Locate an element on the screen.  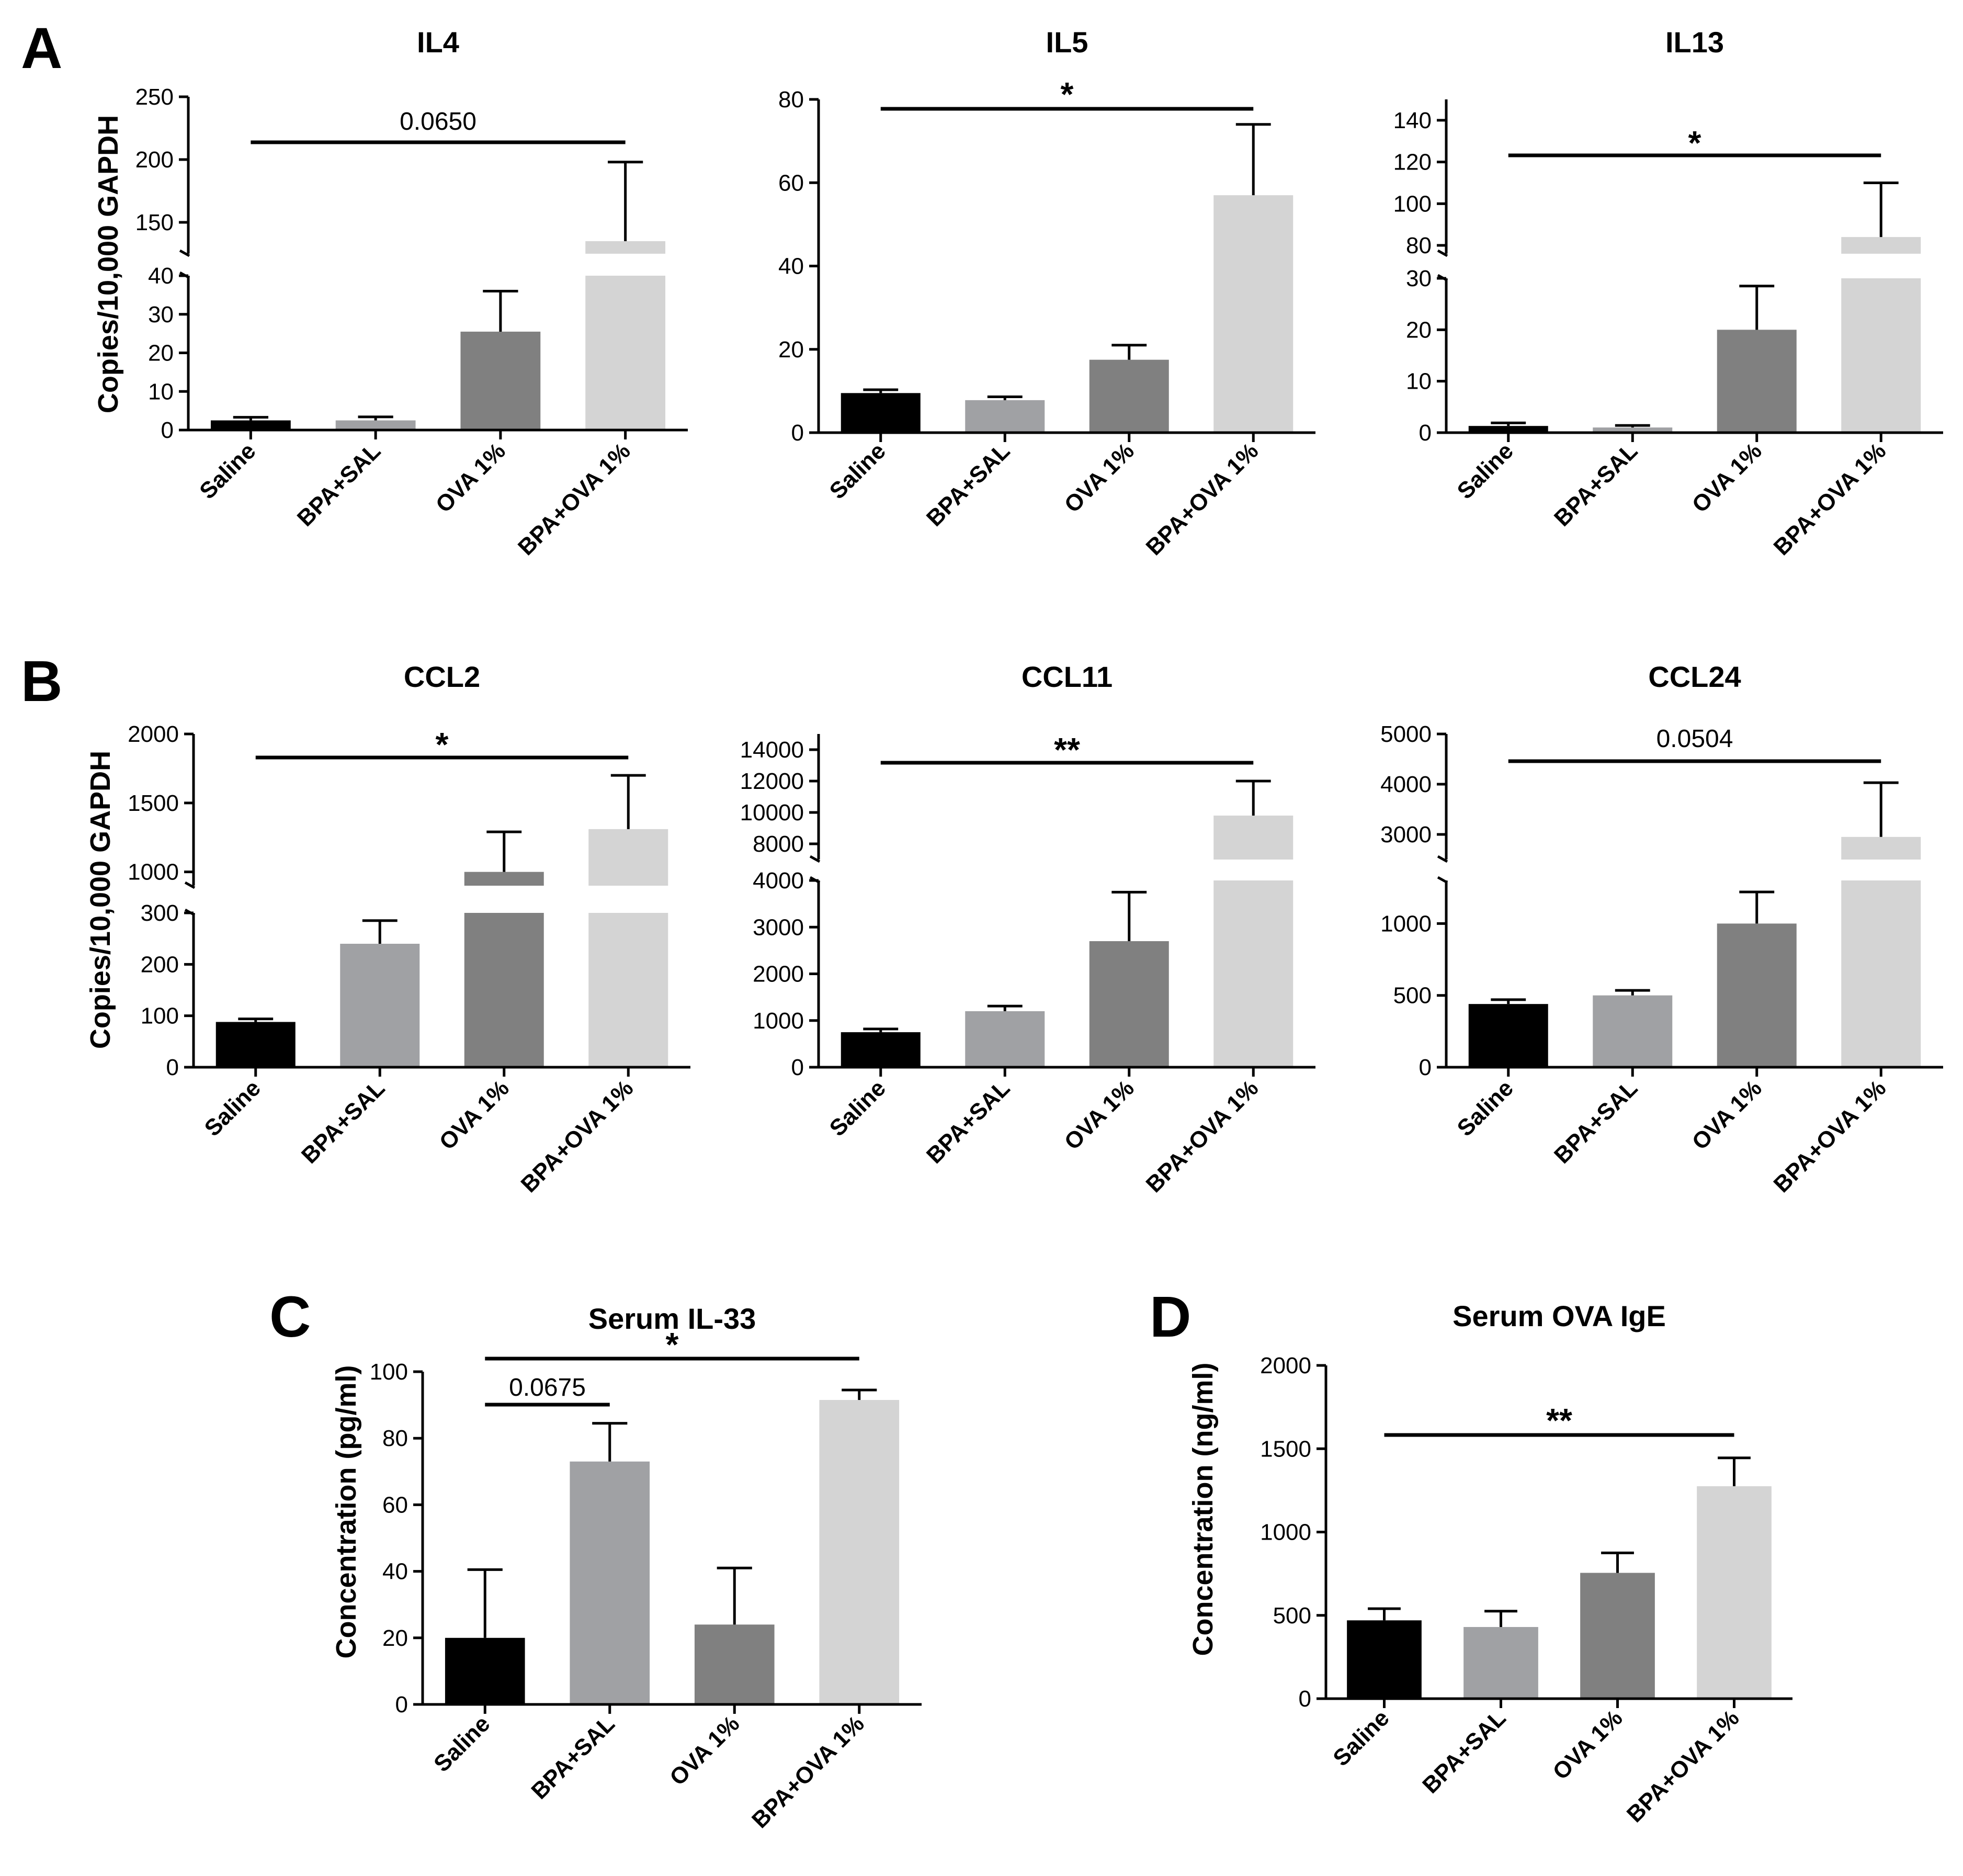
y-tick-label-ccl24-lower-1: 500 is located at coordinates (1412, 996).